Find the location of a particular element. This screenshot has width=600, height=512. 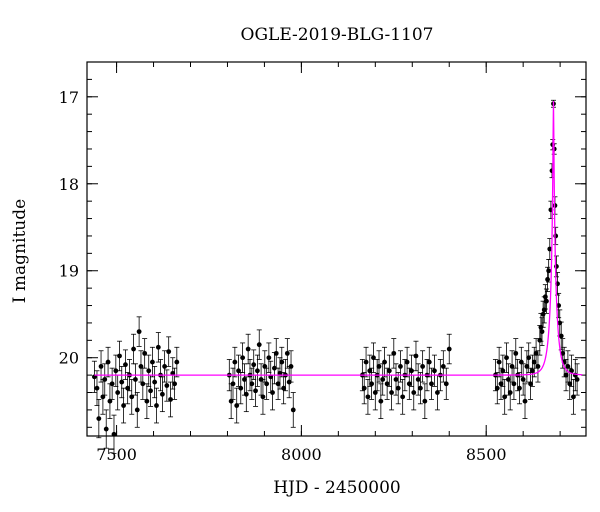

y-tick-label: 17 is located at coordinates (69, 97).